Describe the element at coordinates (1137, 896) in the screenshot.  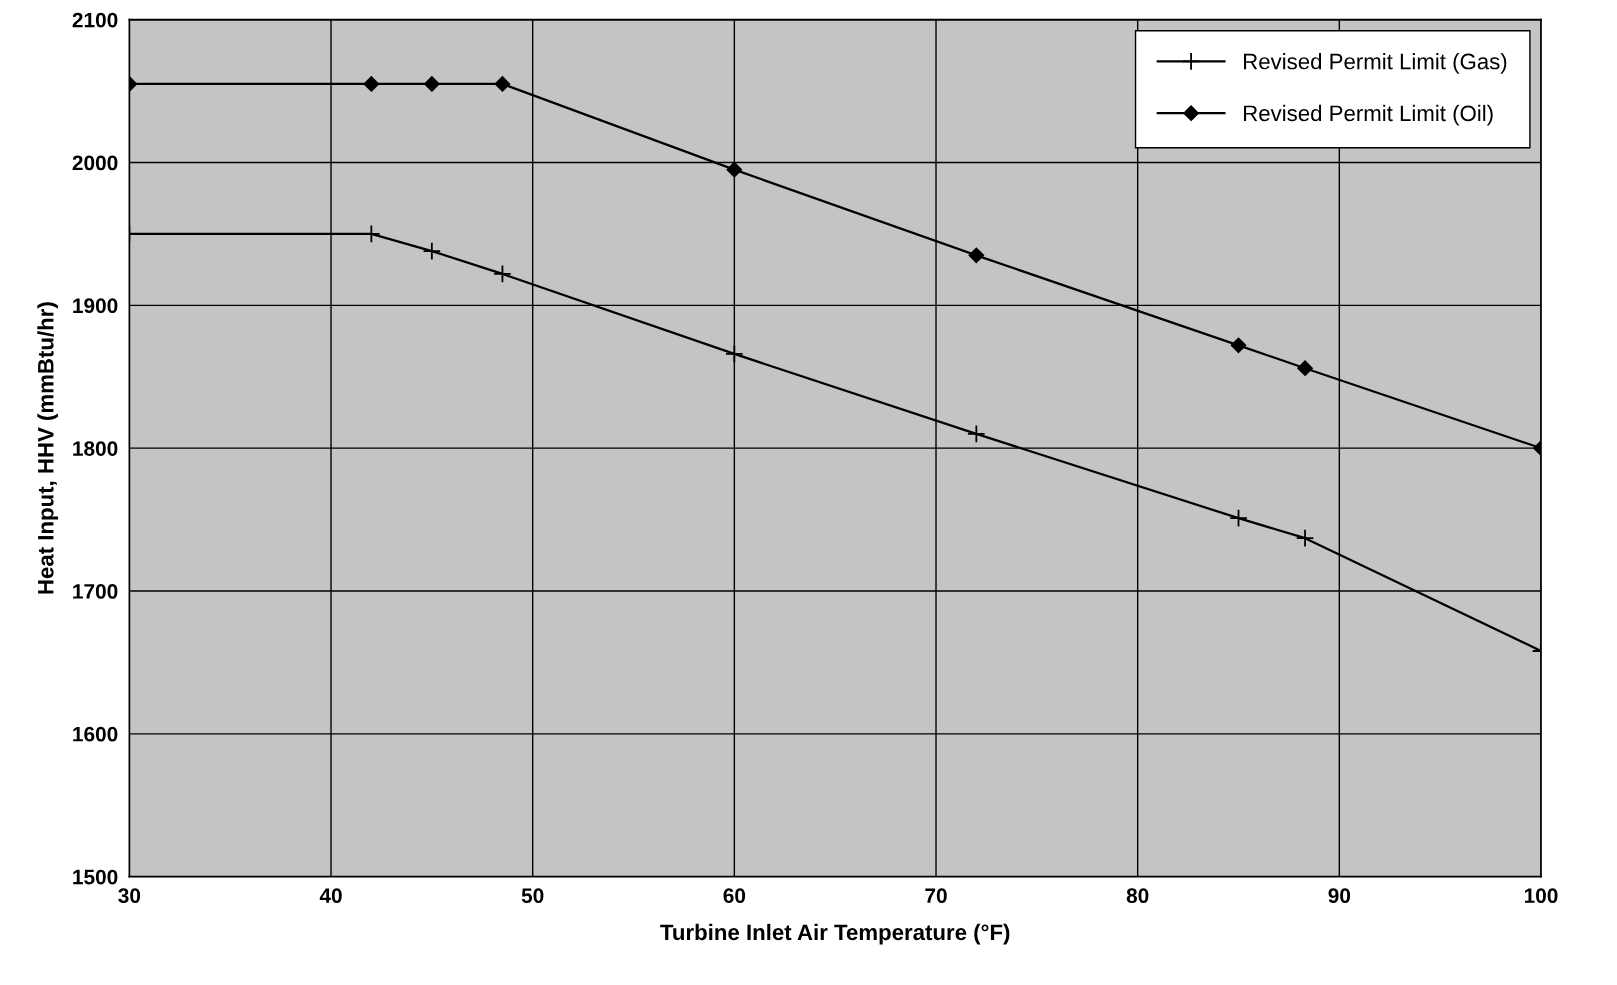
I see `x-tick-label: 80` at that location.